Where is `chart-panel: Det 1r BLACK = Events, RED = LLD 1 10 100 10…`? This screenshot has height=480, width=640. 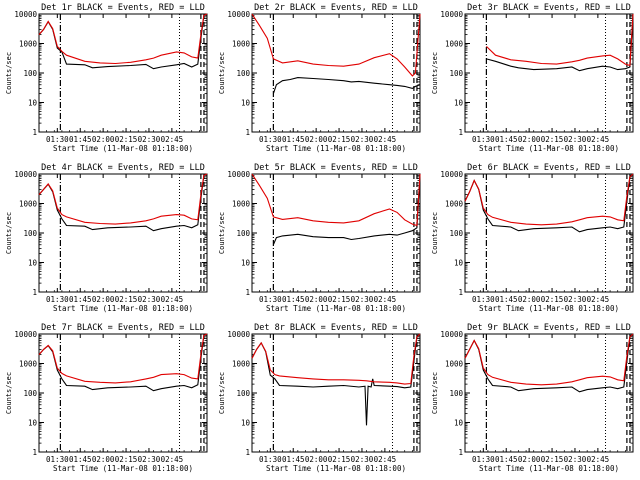
chart-panel: Det 1r BLACK = Events, RED = LLD 1 10 100 10… is located at coordinates (106, 78).